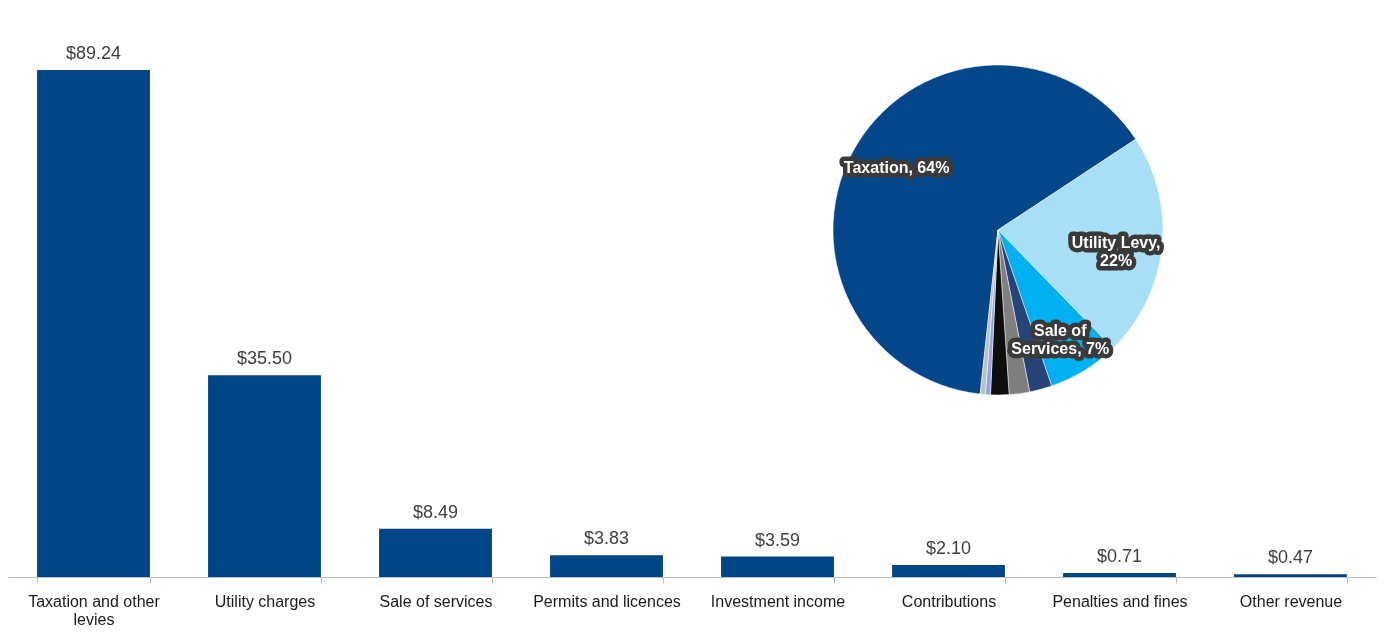 The height and width of the screenshot is (635, 1388). Describe the element at coordinates (949, 601) in the screenshot. I see `x-tick-label: Contributions` at that location.